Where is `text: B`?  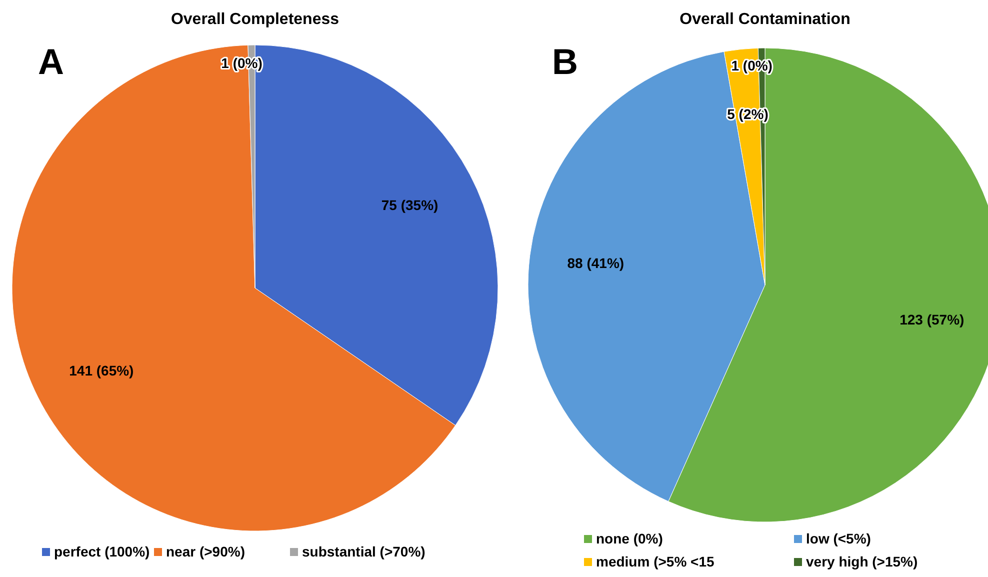 text: B is located at coordinates (565, 61).